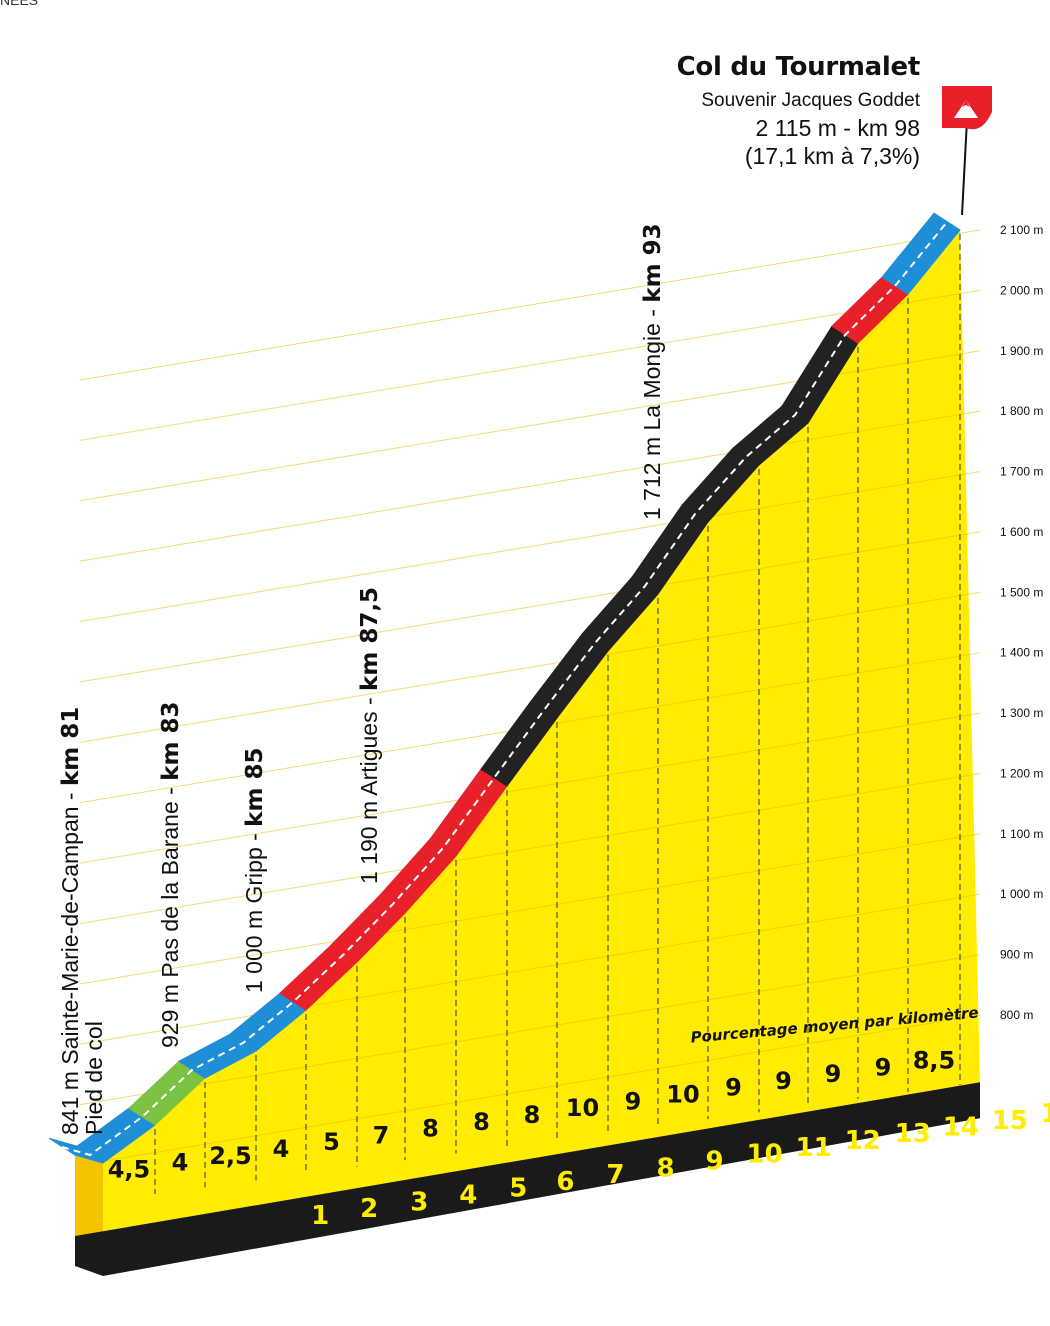 This screenshot has height=1326, width=1050. Describe the element at coordinates (1021, 834) in the screenshot. I see `y-axis-tick-label: 1 100 m` at that location.